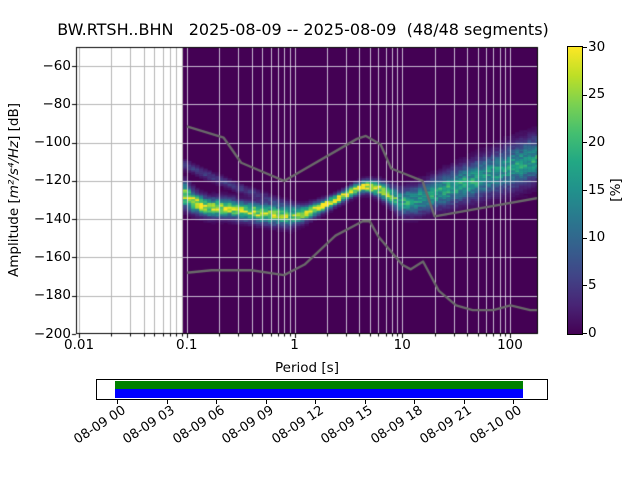 This screenshot has height=480, width=640. Describe the element at coordinates (52, 256) in the screenshot. I see `y-tick-label--160: −160` at that location.